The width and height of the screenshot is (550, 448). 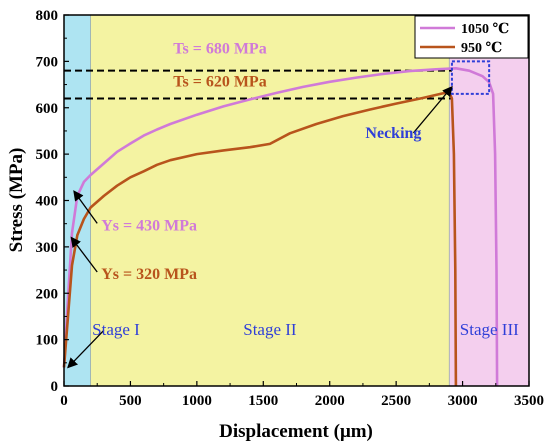 I want to click on x-tick-label: 1000, so click(x=197, y=401).